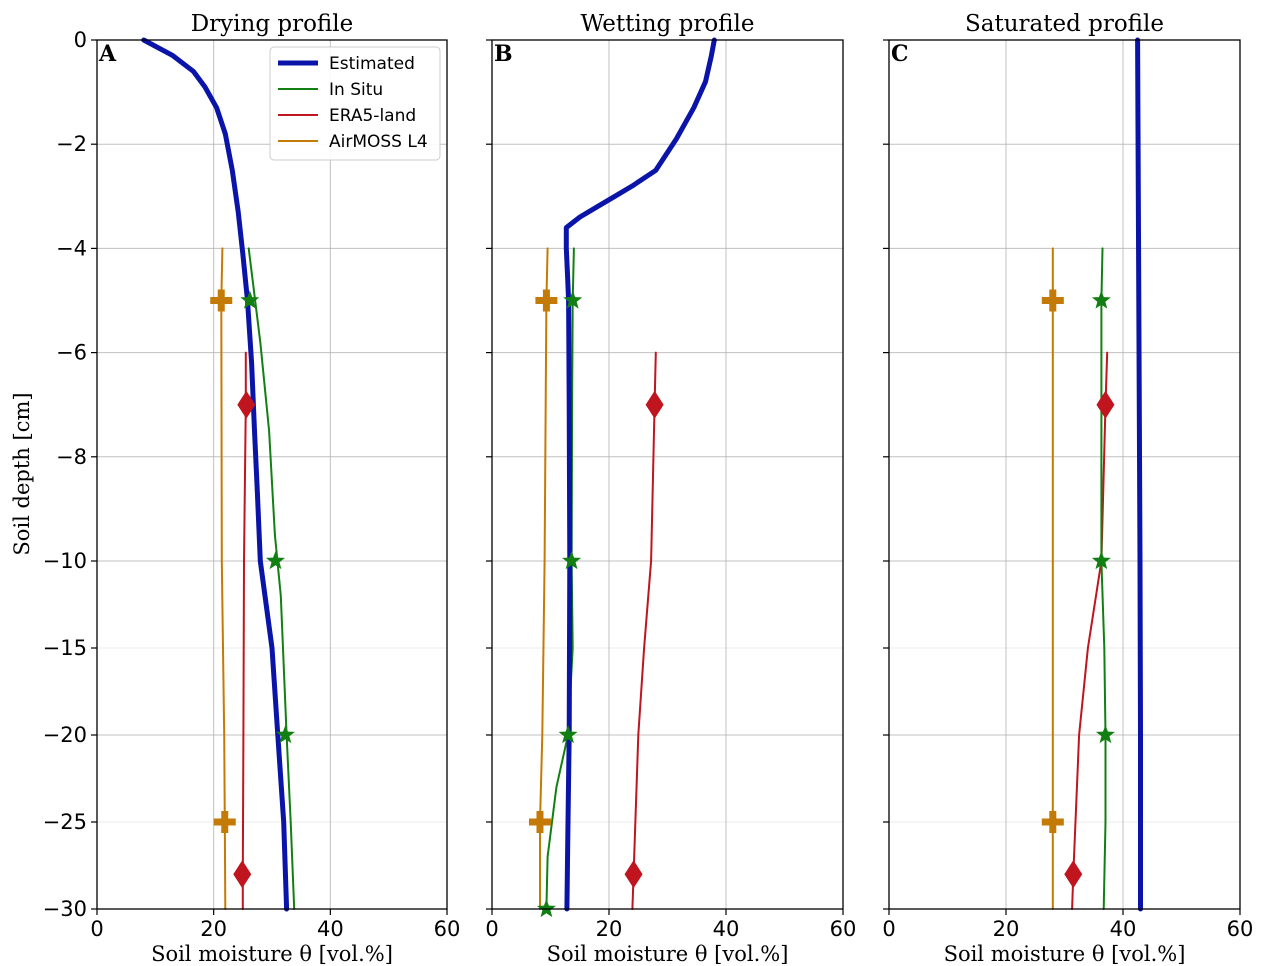 Image resolution: width=1263 pixels, height=966 pixels. I want to click on panel-title: Saturated profile, so click(1064, 24).